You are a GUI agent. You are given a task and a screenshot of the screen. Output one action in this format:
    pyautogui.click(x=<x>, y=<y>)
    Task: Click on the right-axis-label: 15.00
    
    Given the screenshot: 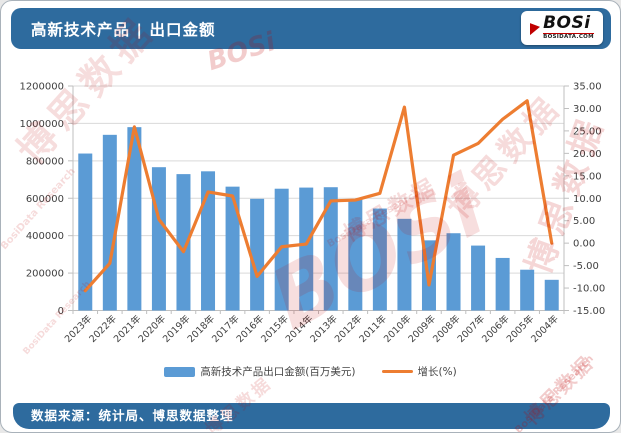 What is the action you would take?
    pyautogui.click(x=587, y=176)
    